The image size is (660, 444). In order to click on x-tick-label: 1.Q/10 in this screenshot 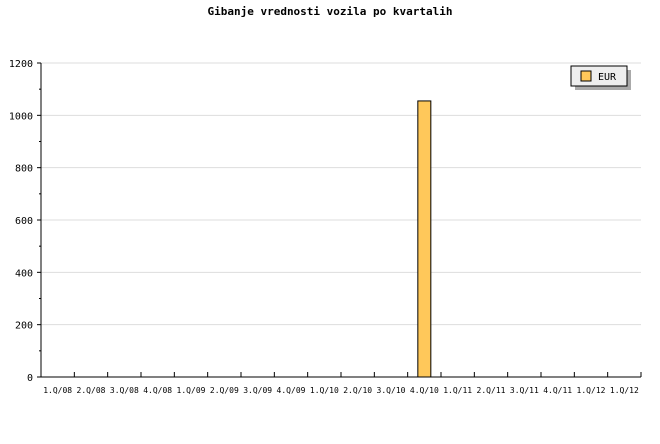, I will do `click(324, 390)`.